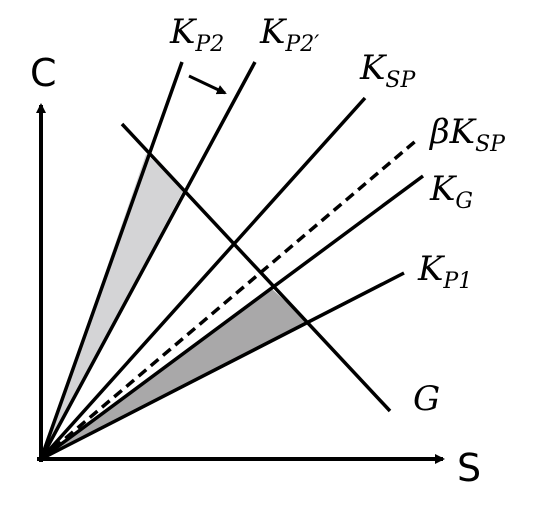  I want to click on g-label: G, so click(426, 399).